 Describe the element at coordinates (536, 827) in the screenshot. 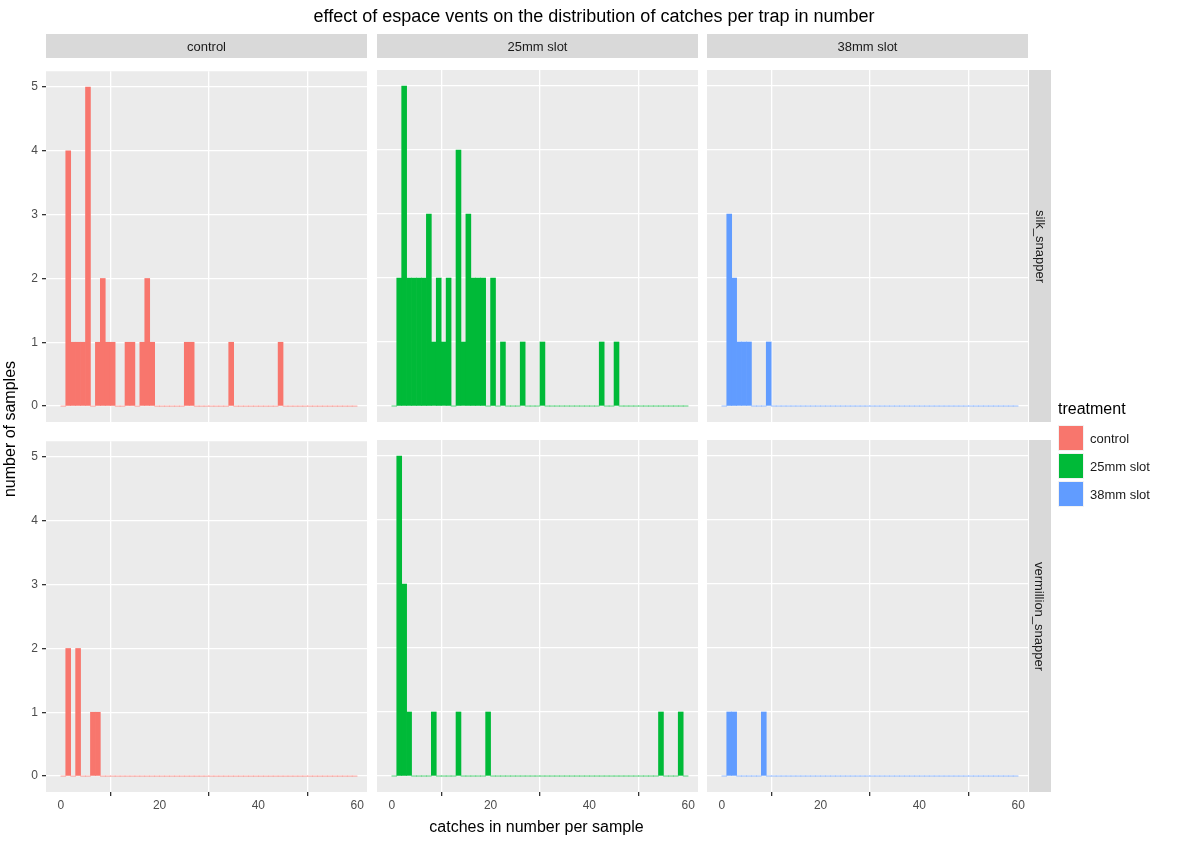

I see `text: catches in number per sample` at that location.